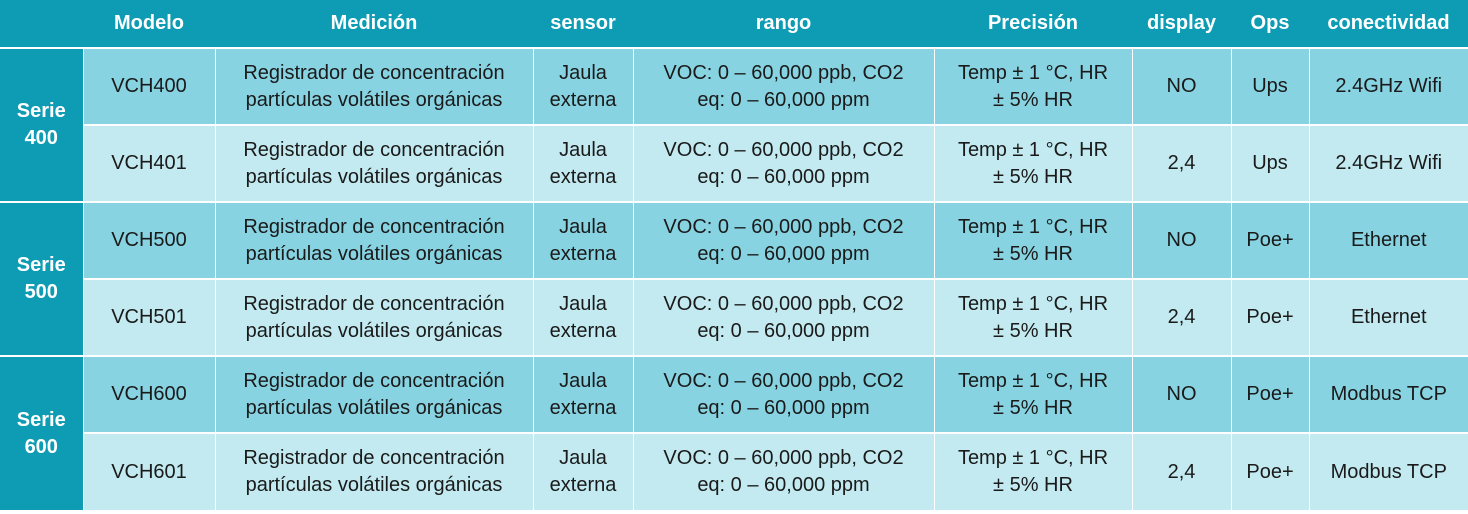  I want to click on header-display: display, so click(1181, 24).